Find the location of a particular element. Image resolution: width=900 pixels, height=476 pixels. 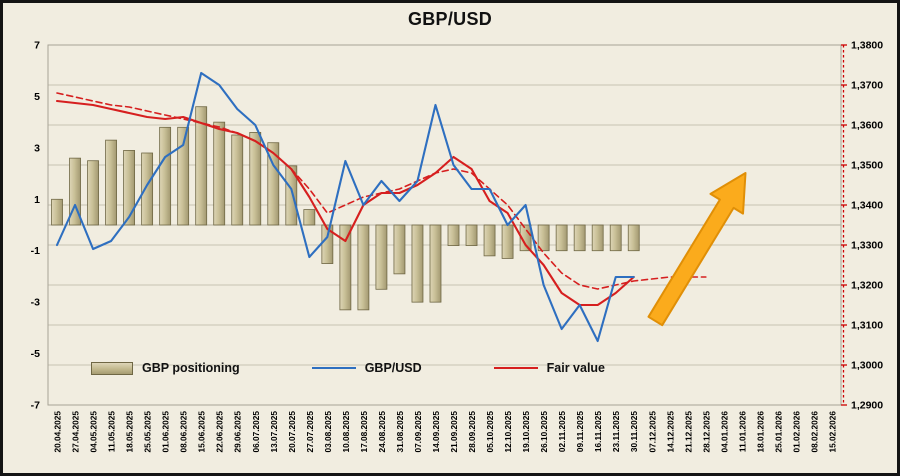

svg-text: 19.10.2025 is located at coordinates (526, 432).